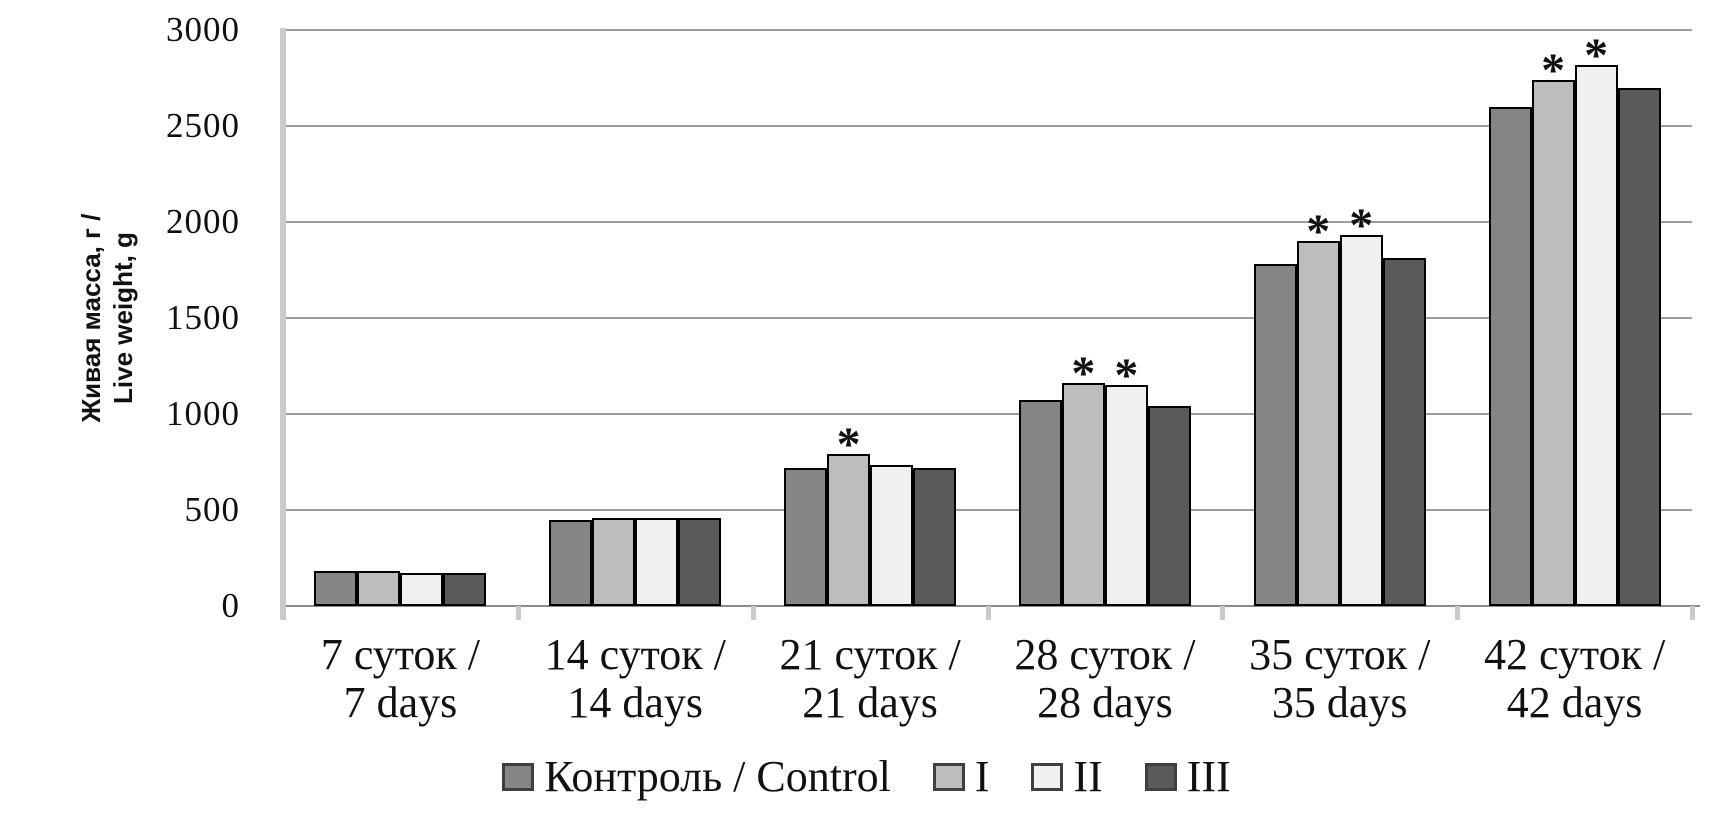 The width and height of the screenshot is (1733, 831). What do you see at coordinates (1083, 494) in the screenshot?
I see `bar-i-group4` at bounding box center [1083, 494].